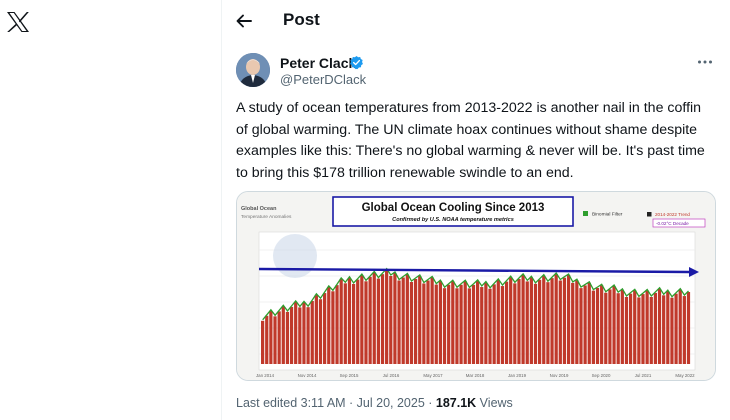 This screenshot has height=420, width=730. What do you see at coordinates (474, 270) in the screenshot?
I see `trend-line` at bounding box center [474, 270].